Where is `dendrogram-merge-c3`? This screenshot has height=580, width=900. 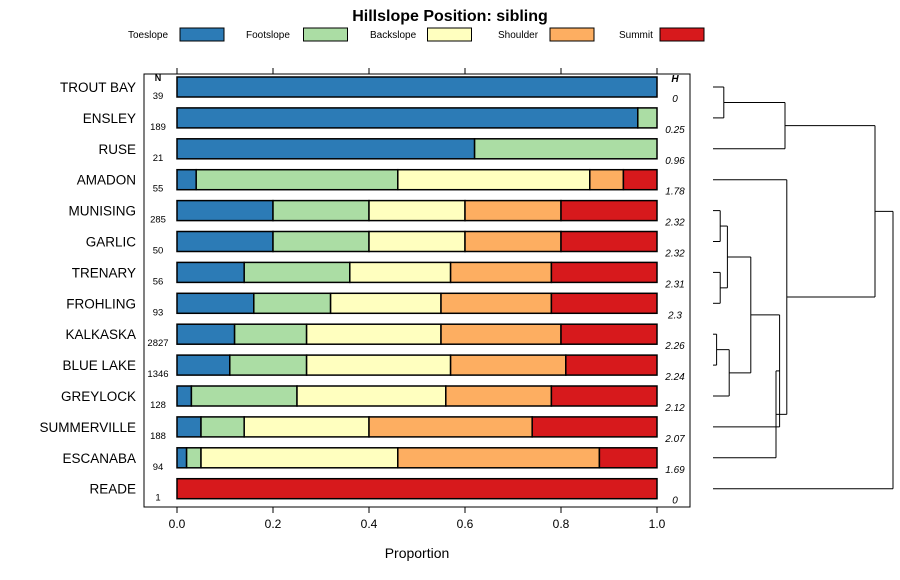 dendrogram-merge-c3 is located at coordinates (717, 226).